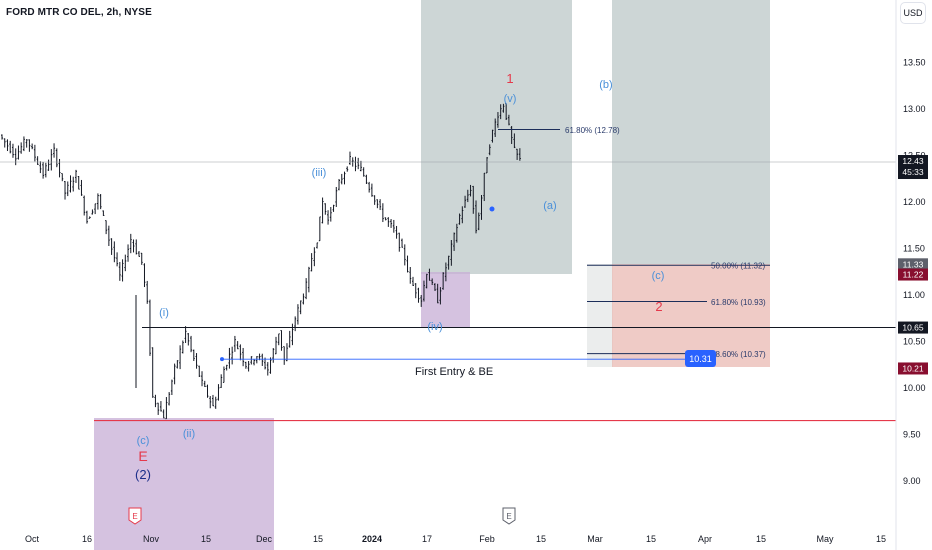 Image resolution: width=932 pixels, height=550 pixels. I want to click on time-tick: Feb, so click(487, 539).